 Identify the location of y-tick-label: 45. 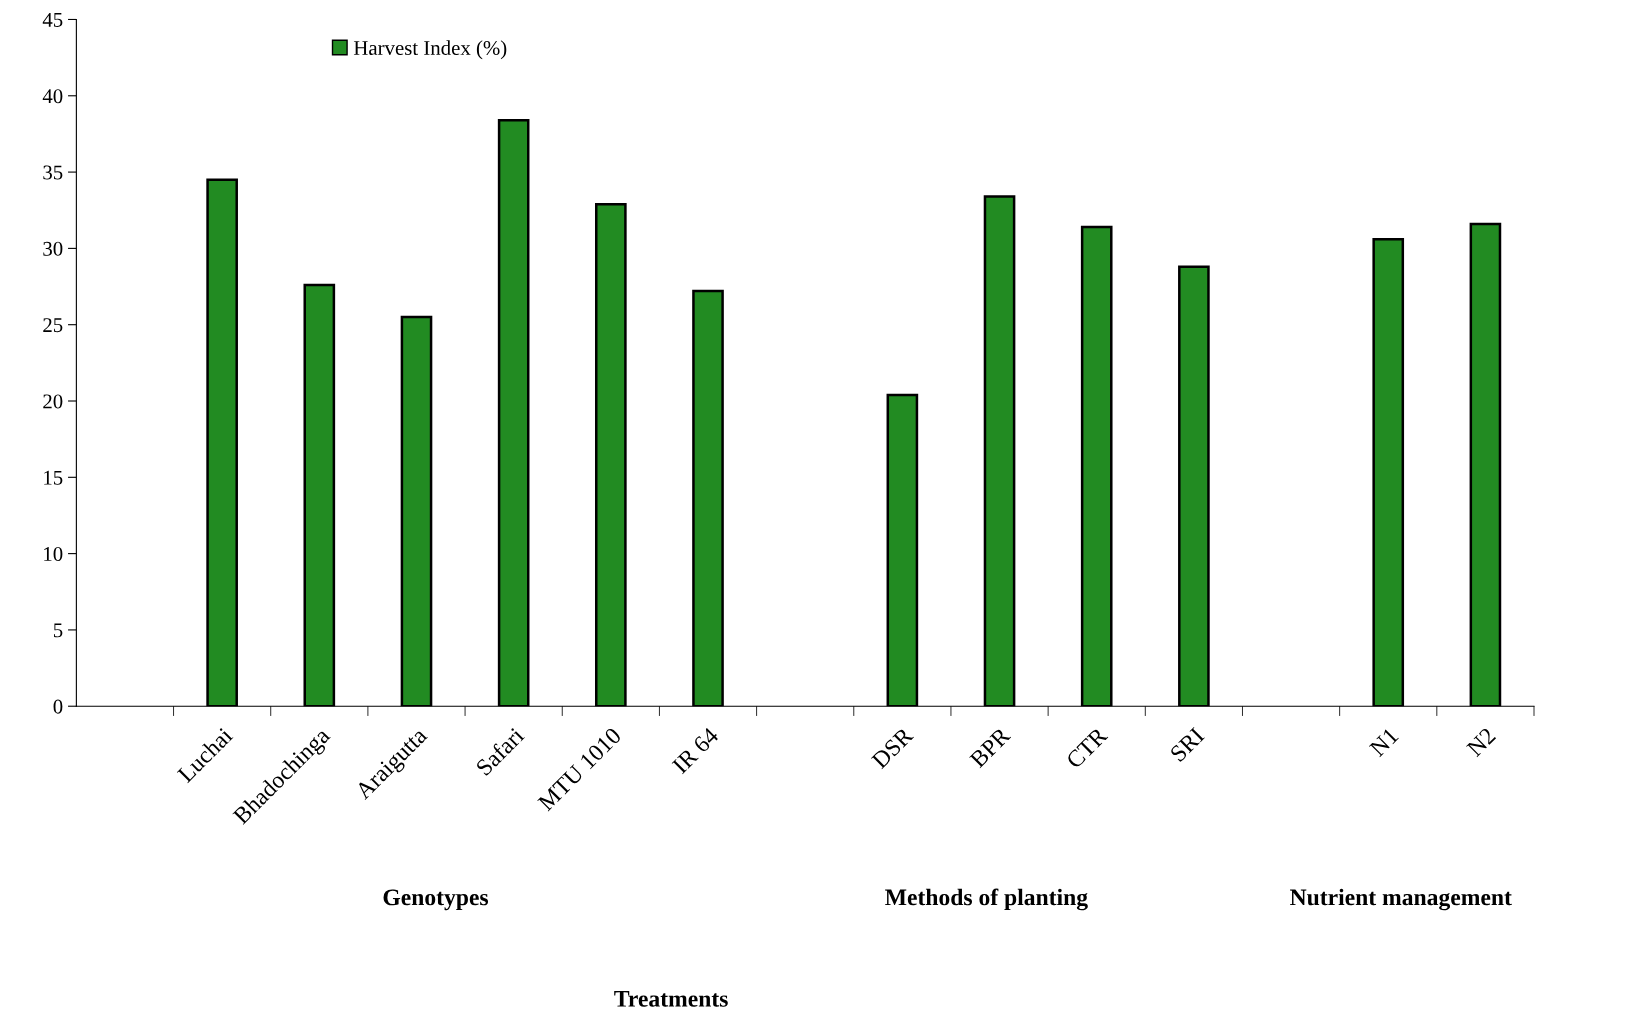
(52, 19).